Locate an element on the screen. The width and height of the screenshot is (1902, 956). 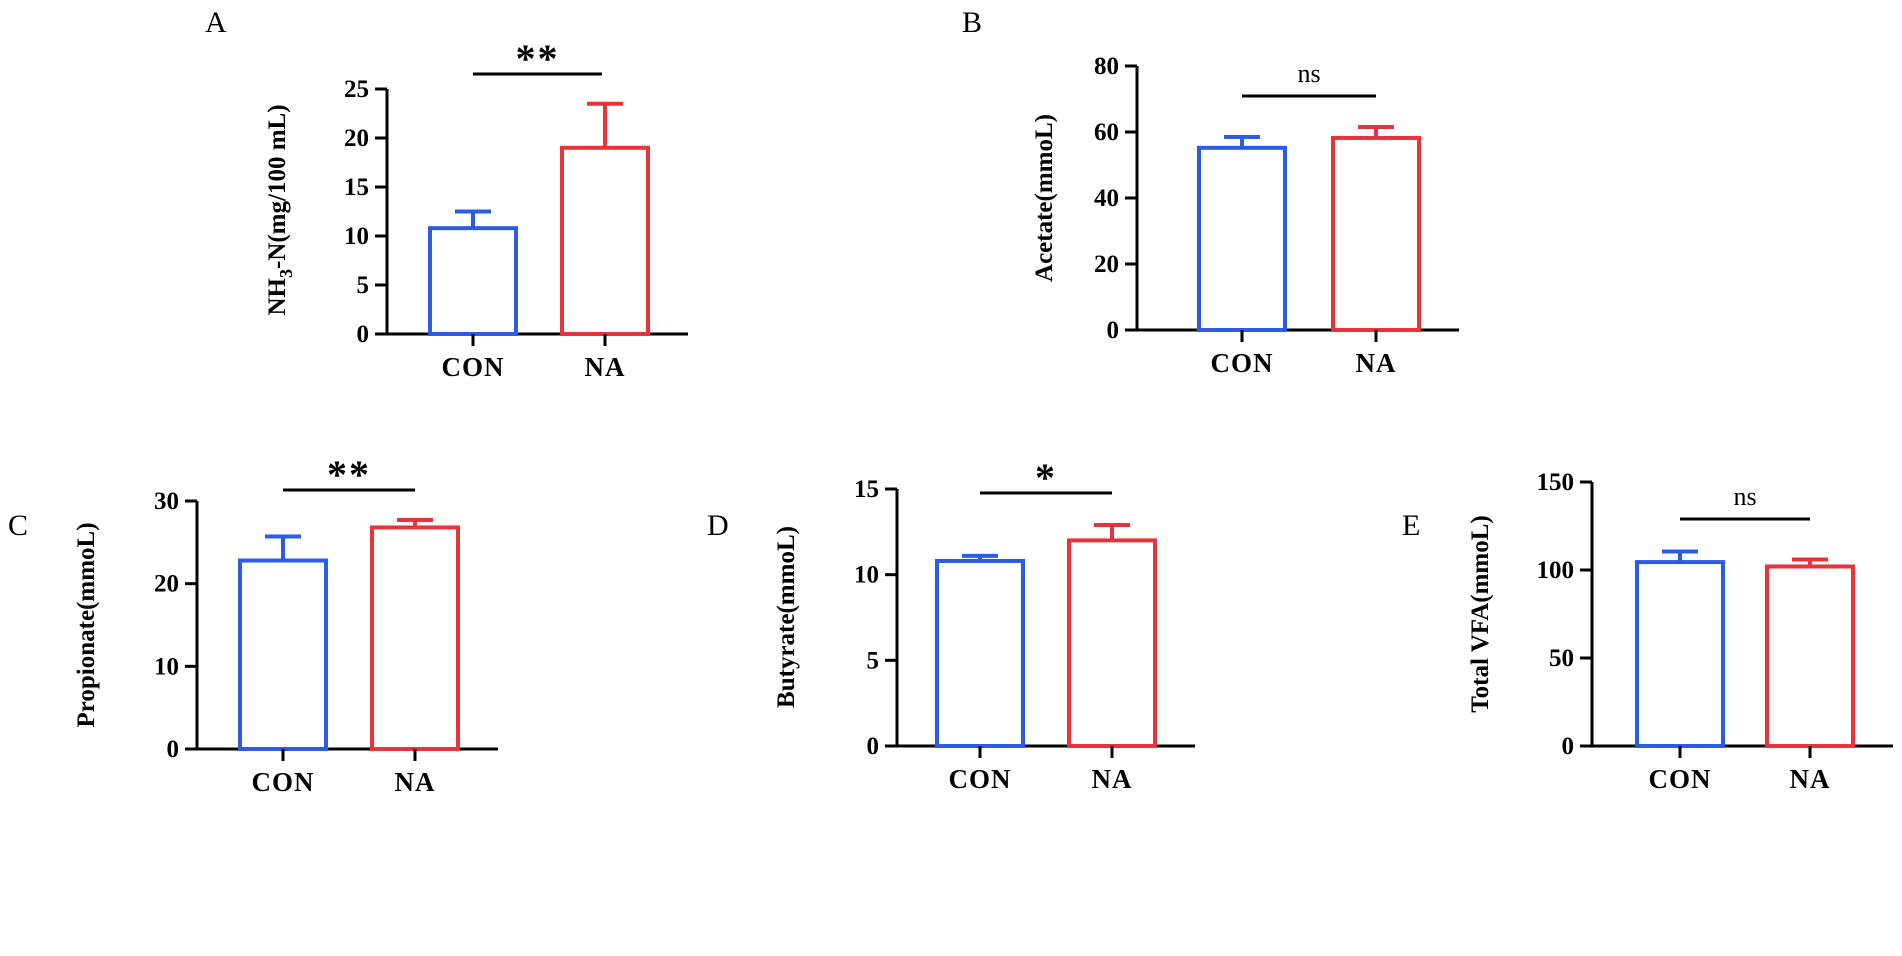
panel-e-ylabel: Total VFA(mmoL) is located at coordinates (1480, 613).